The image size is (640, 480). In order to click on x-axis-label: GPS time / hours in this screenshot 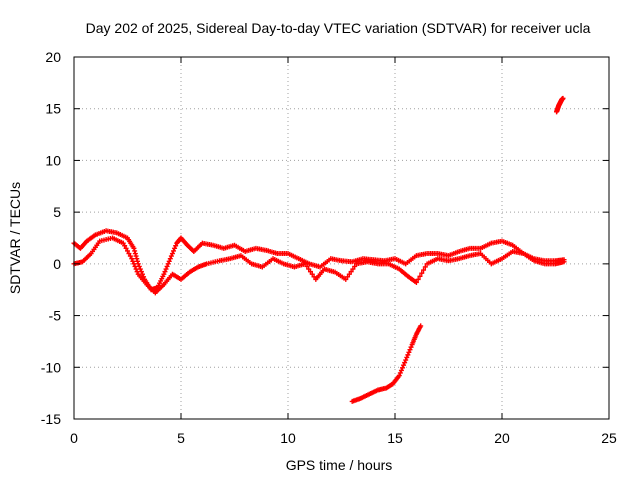, I will do `click(339, 465)`.